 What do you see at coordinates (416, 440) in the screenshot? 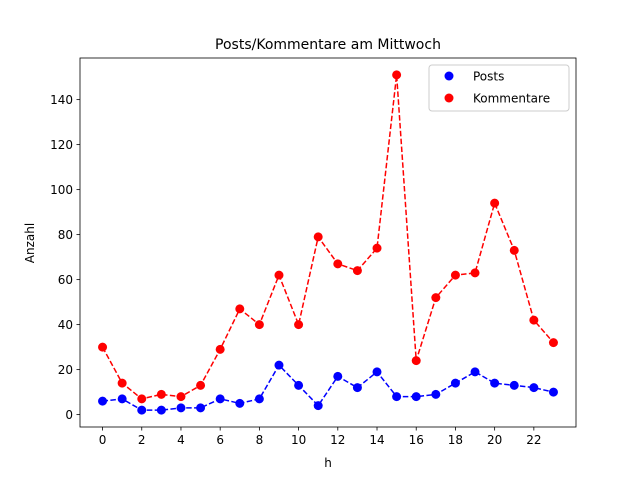
I see `x-tick-label: 16` at bounding box center [416, 440].